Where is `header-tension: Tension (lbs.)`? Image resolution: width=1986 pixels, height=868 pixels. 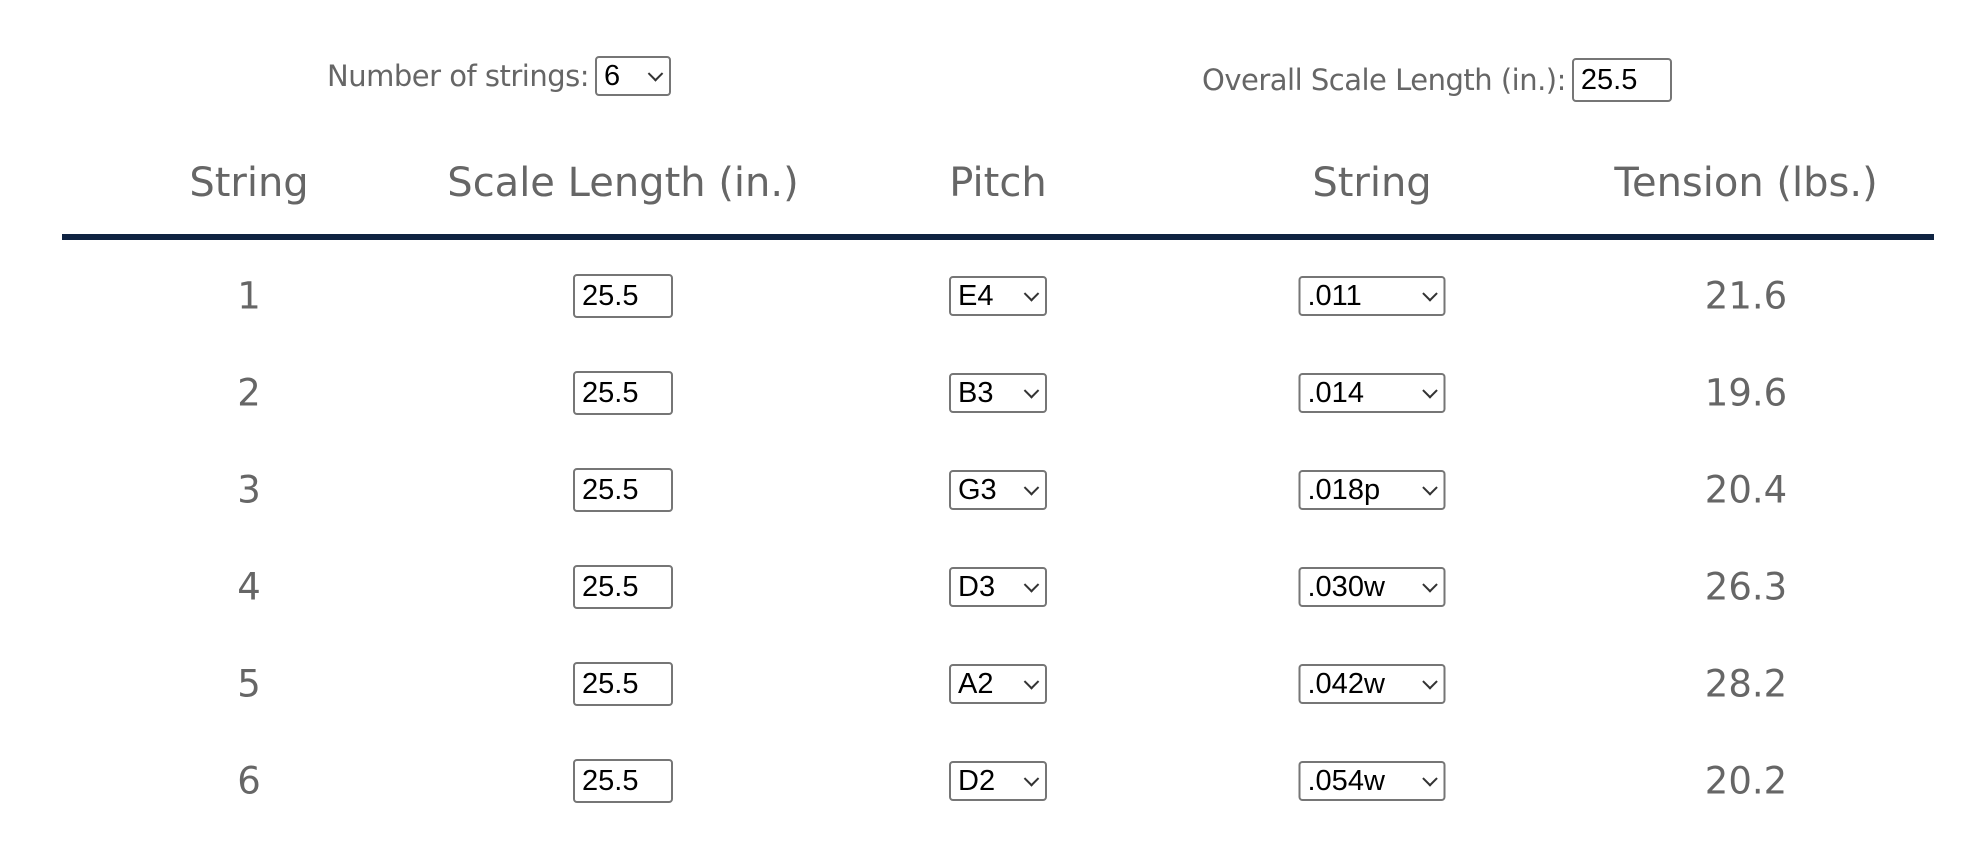
header-tension: Tension (lbs.) is located at coordinates (1746, 183).